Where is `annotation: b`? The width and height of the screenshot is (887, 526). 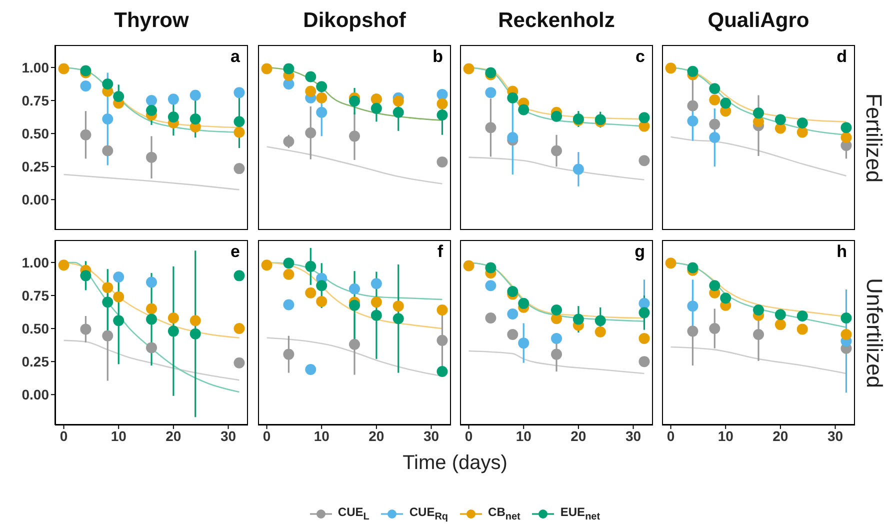
annotation: b is located at coordinates (437, 57).